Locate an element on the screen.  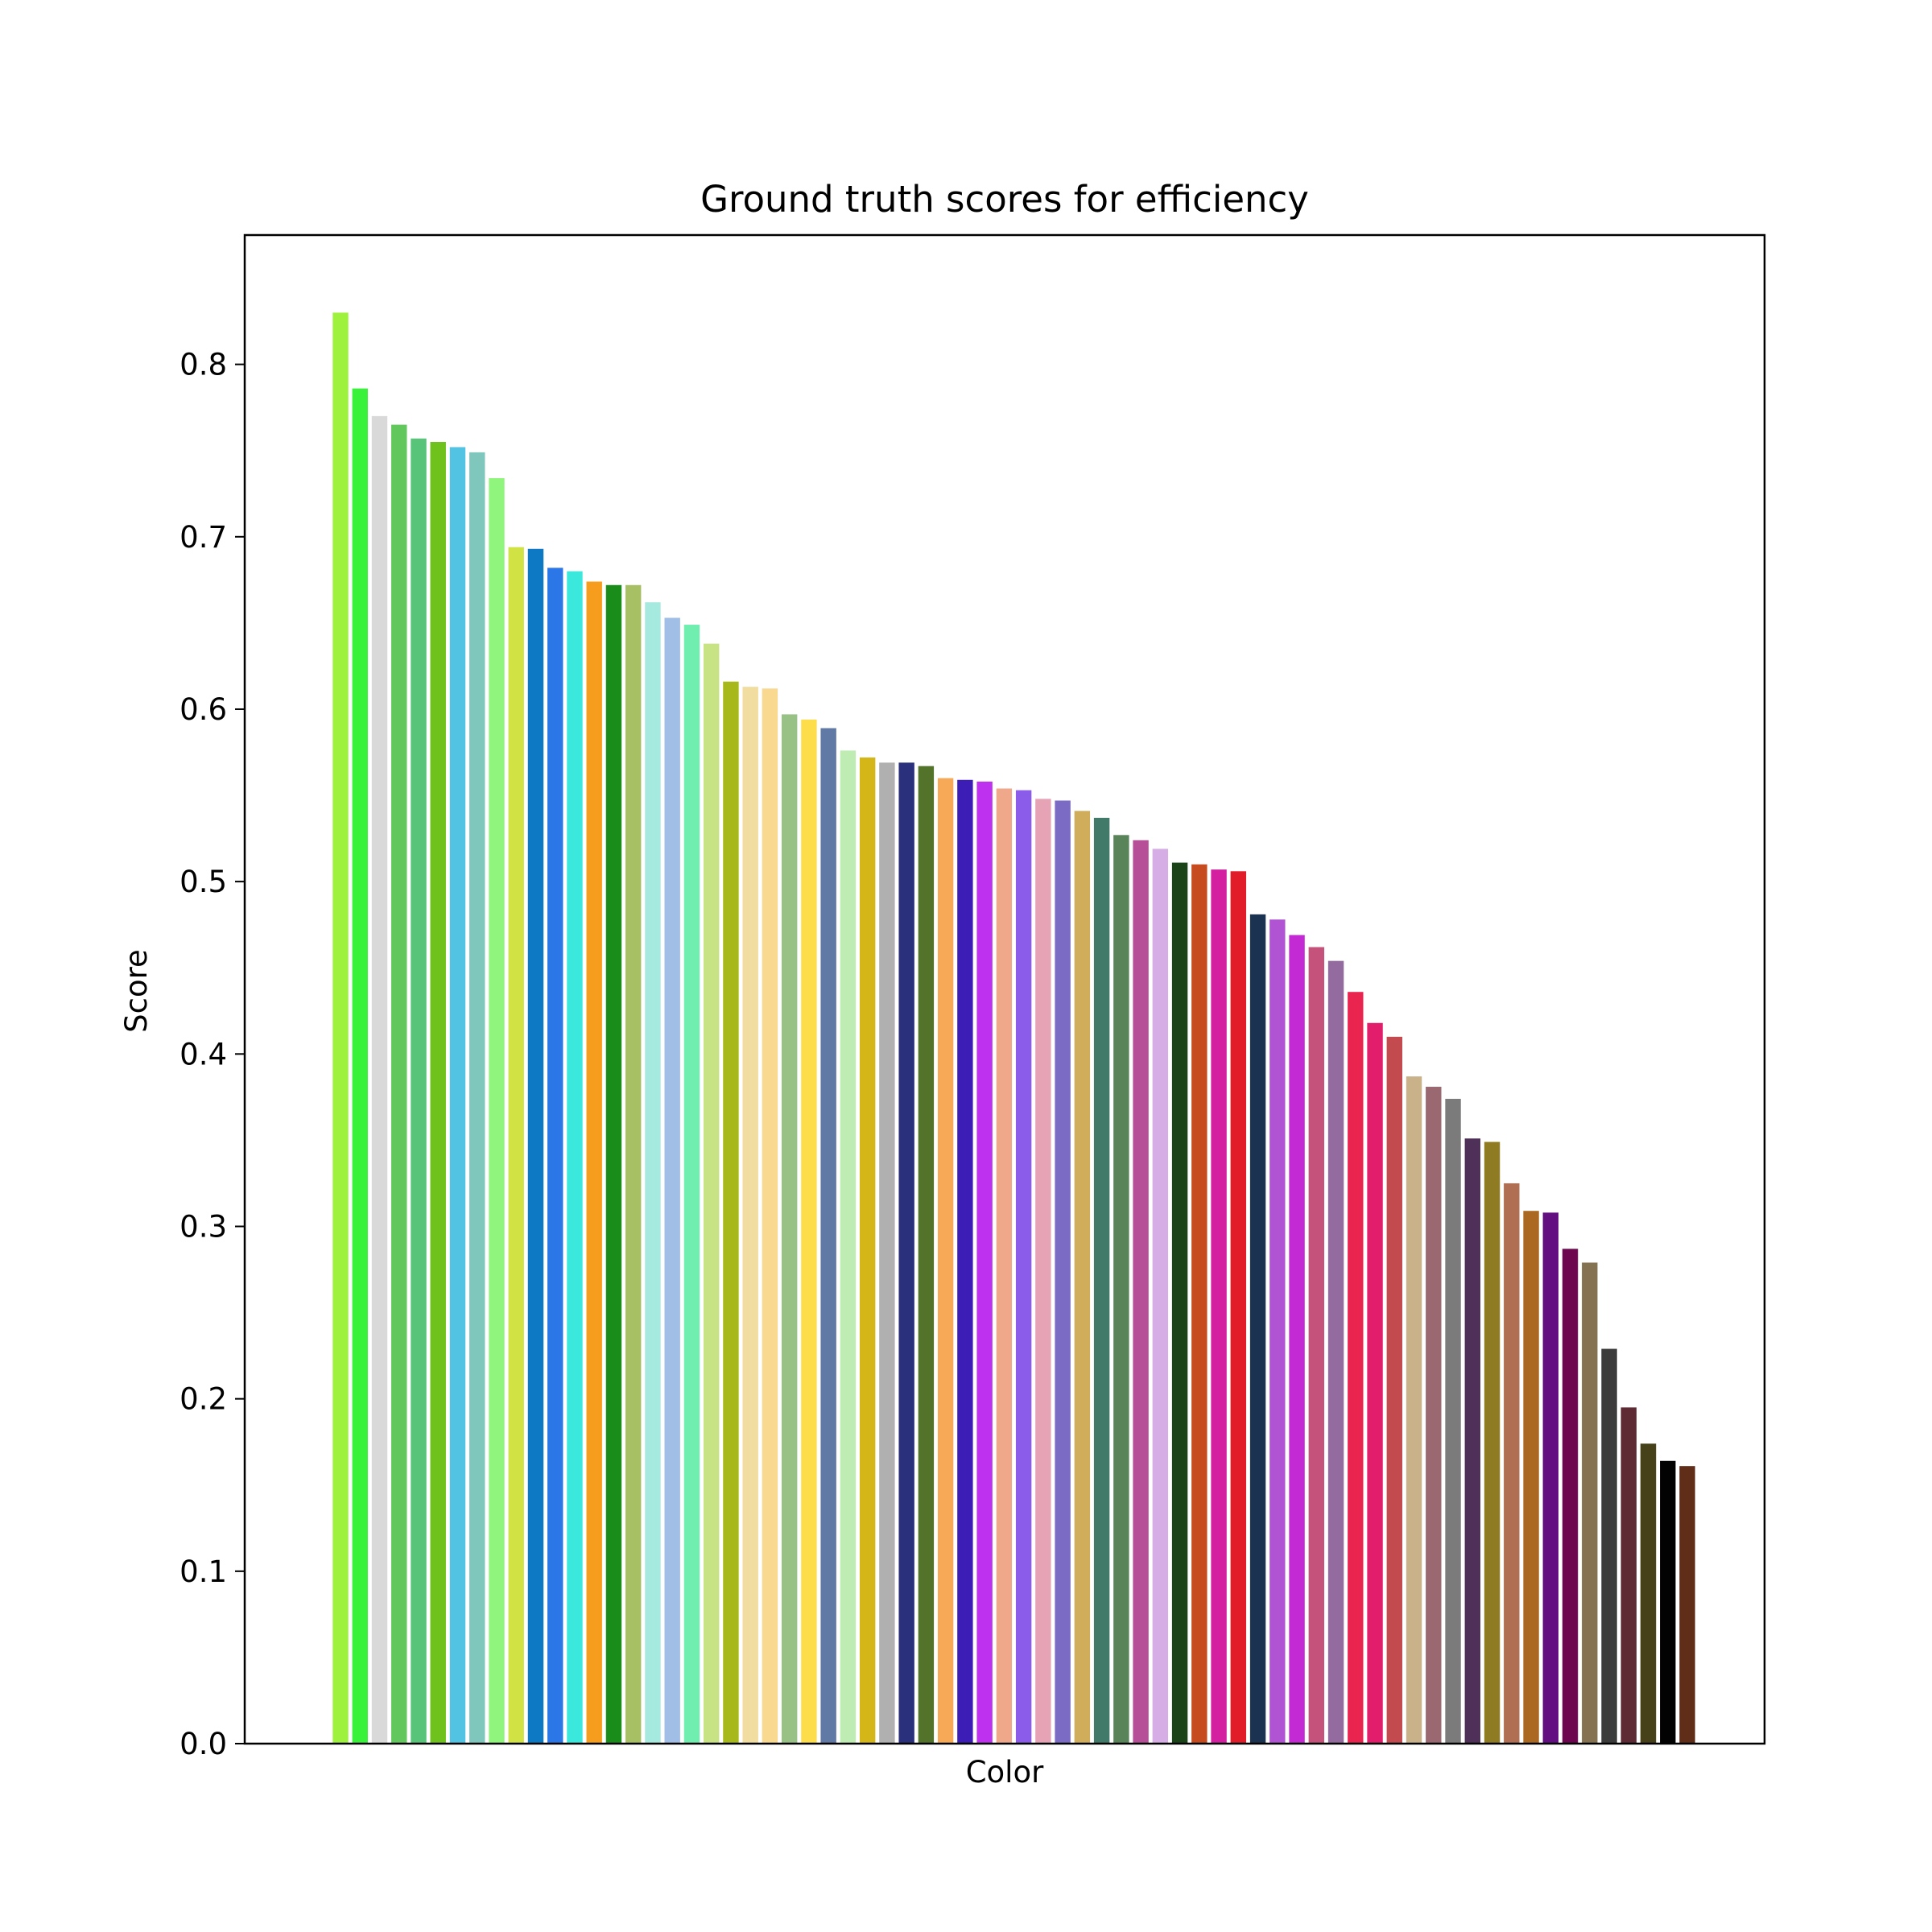
x-axis-label: Color is located at coordinates (1005, 1772).